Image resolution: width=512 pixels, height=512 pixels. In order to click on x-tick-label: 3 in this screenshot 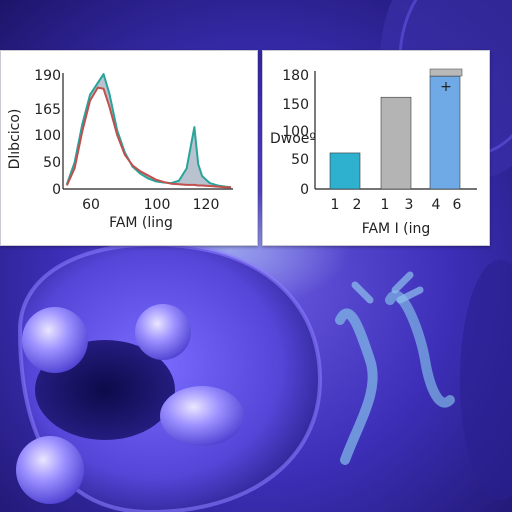, I will do `click(409, 205)`.